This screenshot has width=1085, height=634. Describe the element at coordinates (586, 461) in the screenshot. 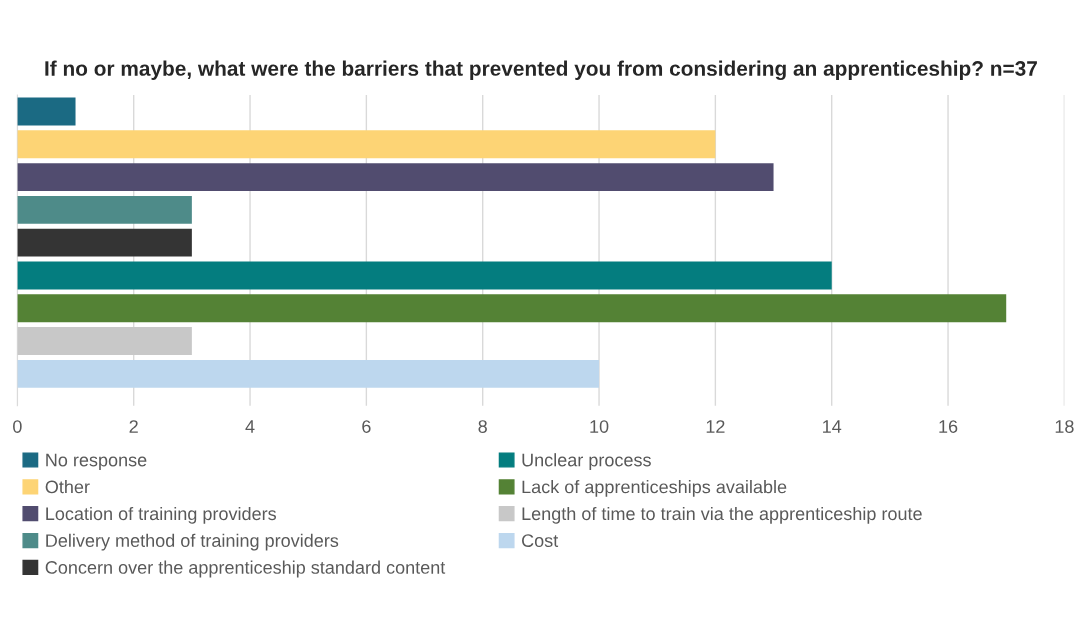

I see `legend-label: Unclear process` at that location.